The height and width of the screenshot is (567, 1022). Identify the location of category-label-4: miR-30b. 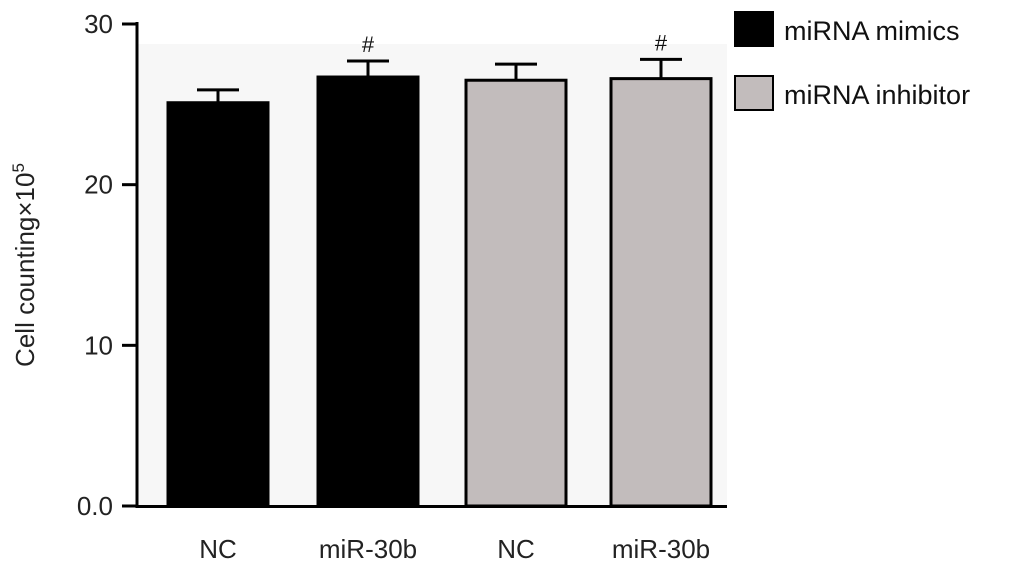
(661, 549).